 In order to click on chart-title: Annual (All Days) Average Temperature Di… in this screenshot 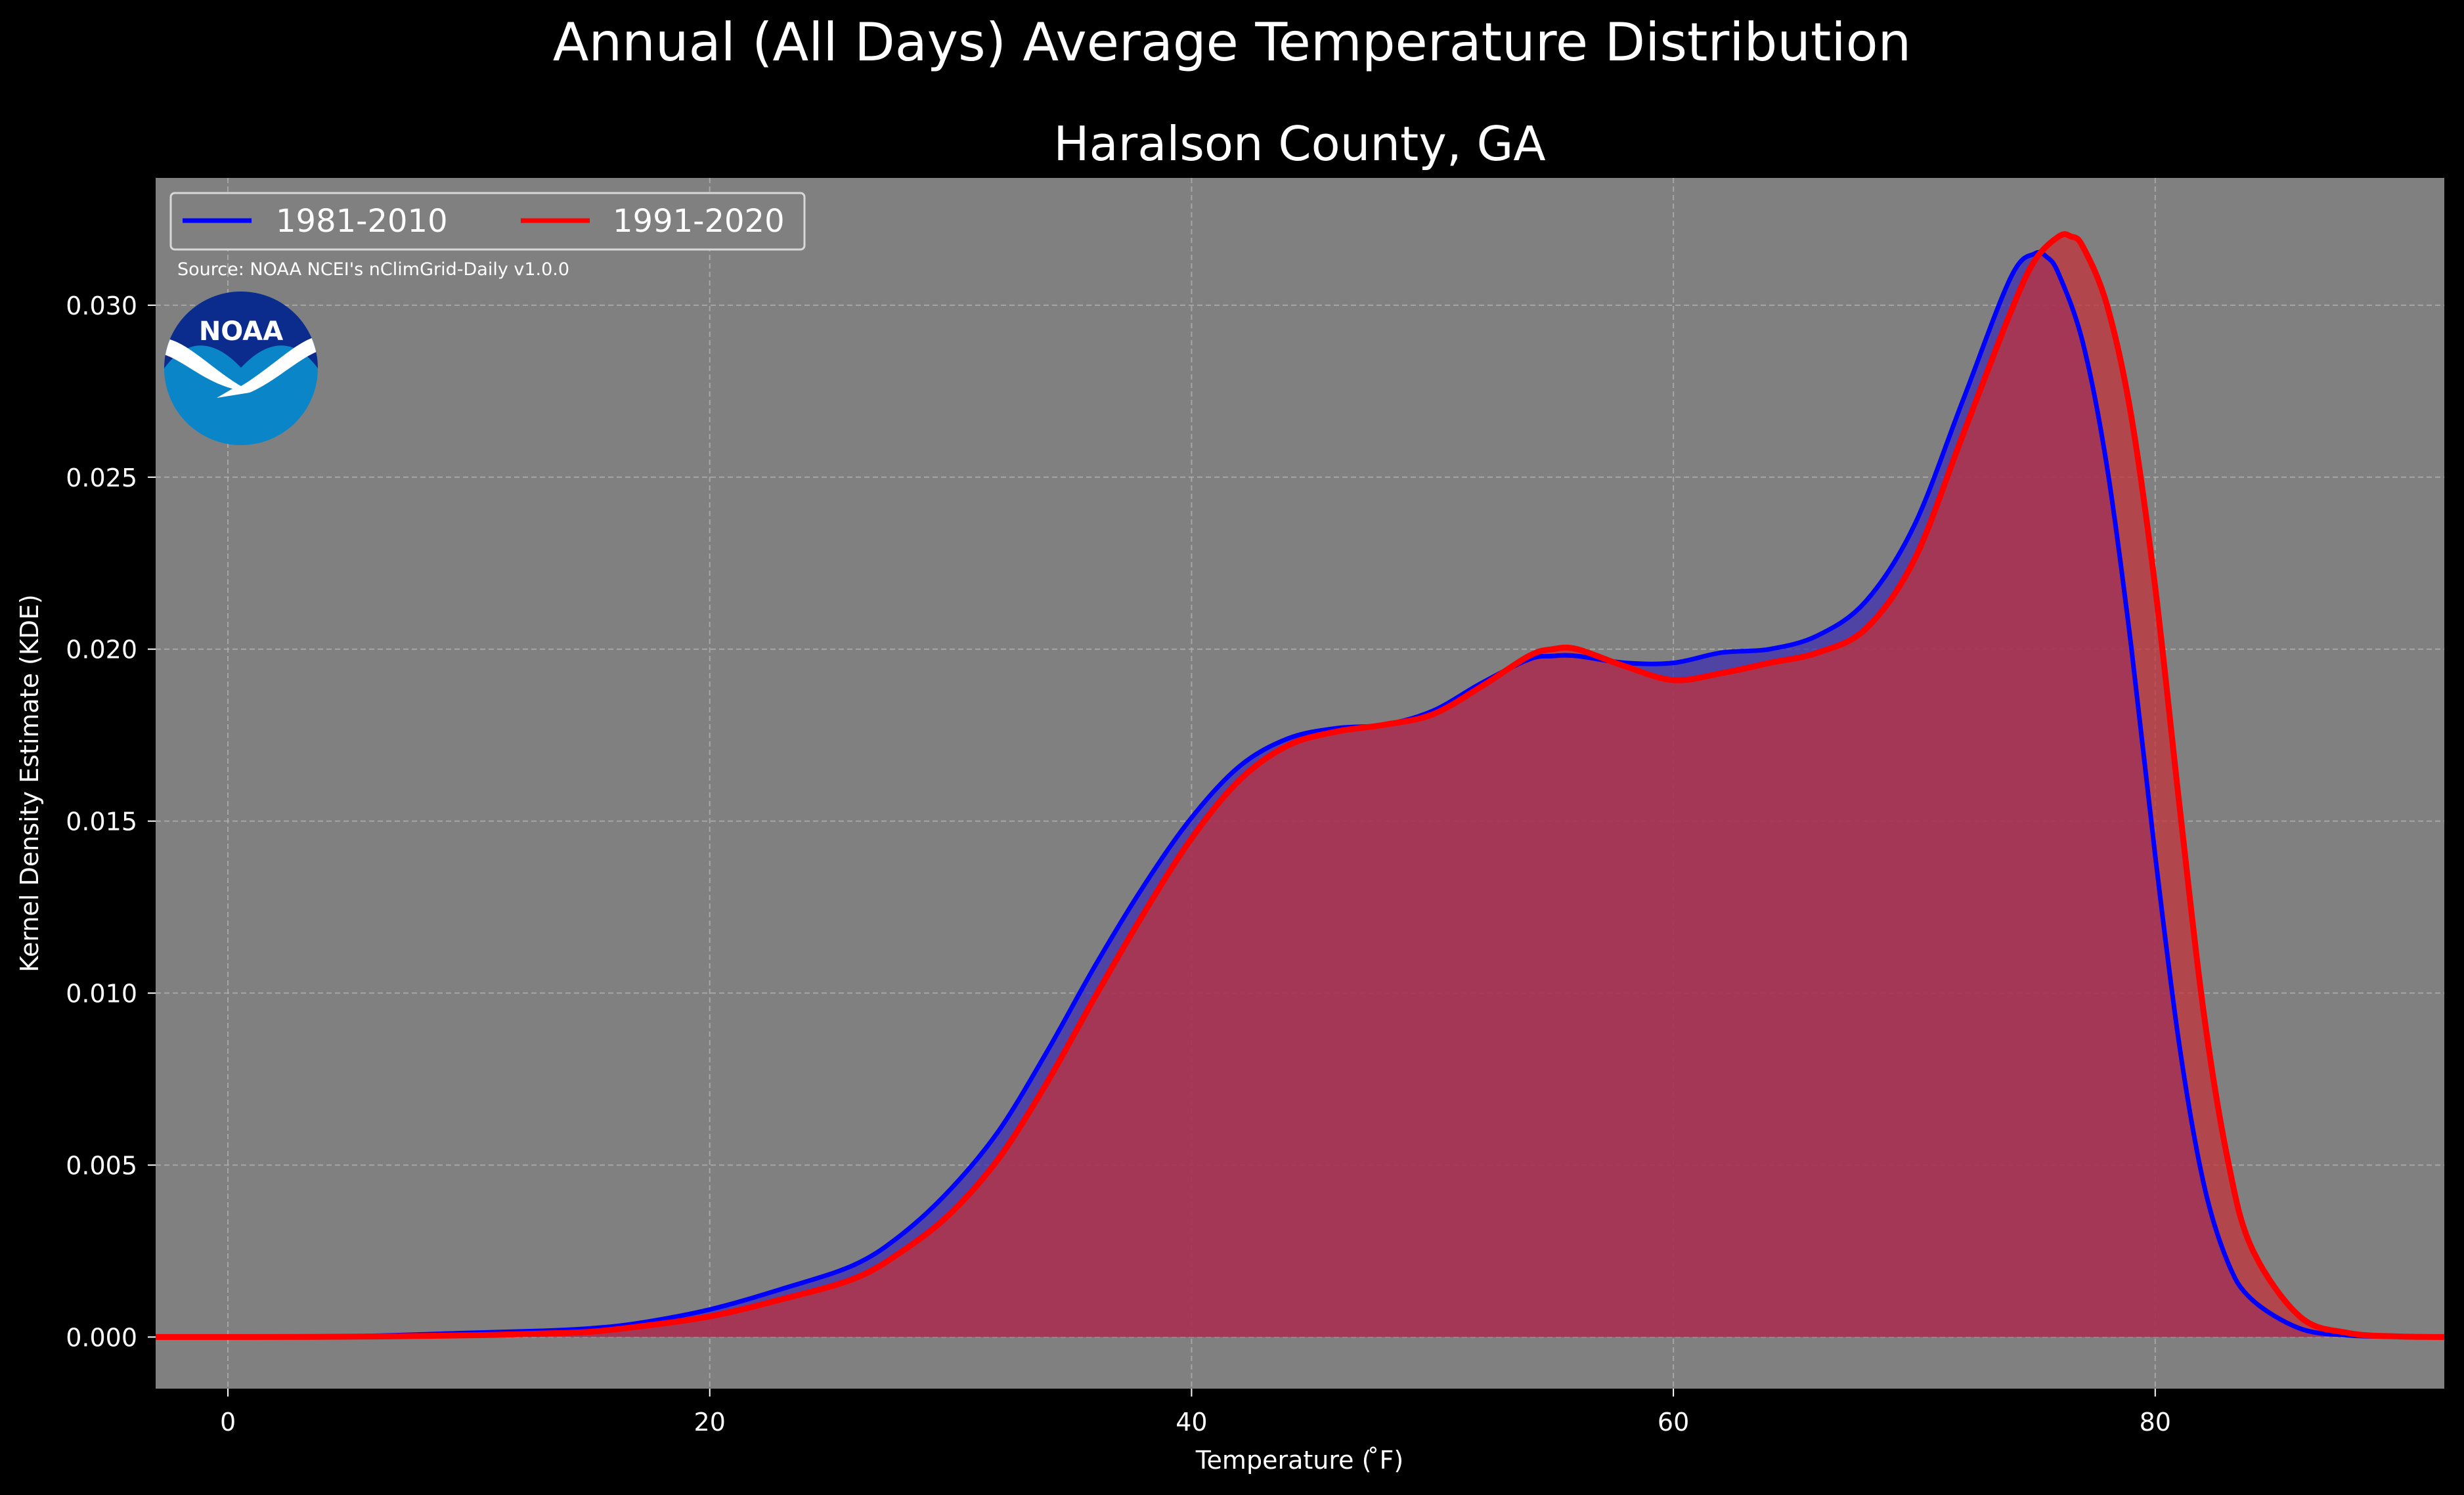, I will do `click(1232, 42)`.